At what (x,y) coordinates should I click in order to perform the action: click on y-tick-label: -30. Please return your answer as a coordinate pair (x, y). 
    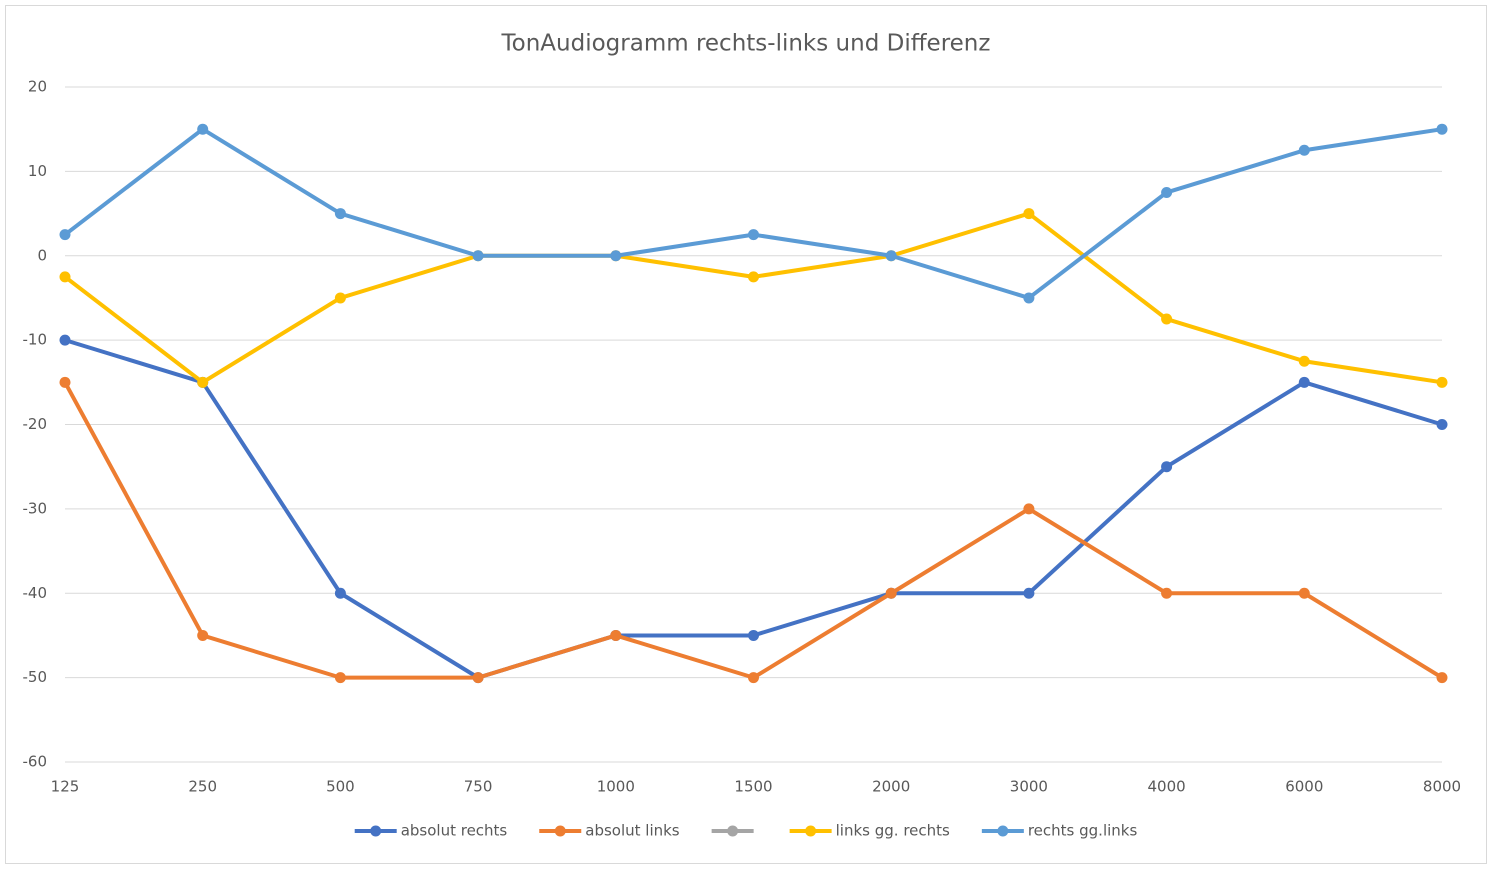
    Looking at the image, I should click on (35, 508).